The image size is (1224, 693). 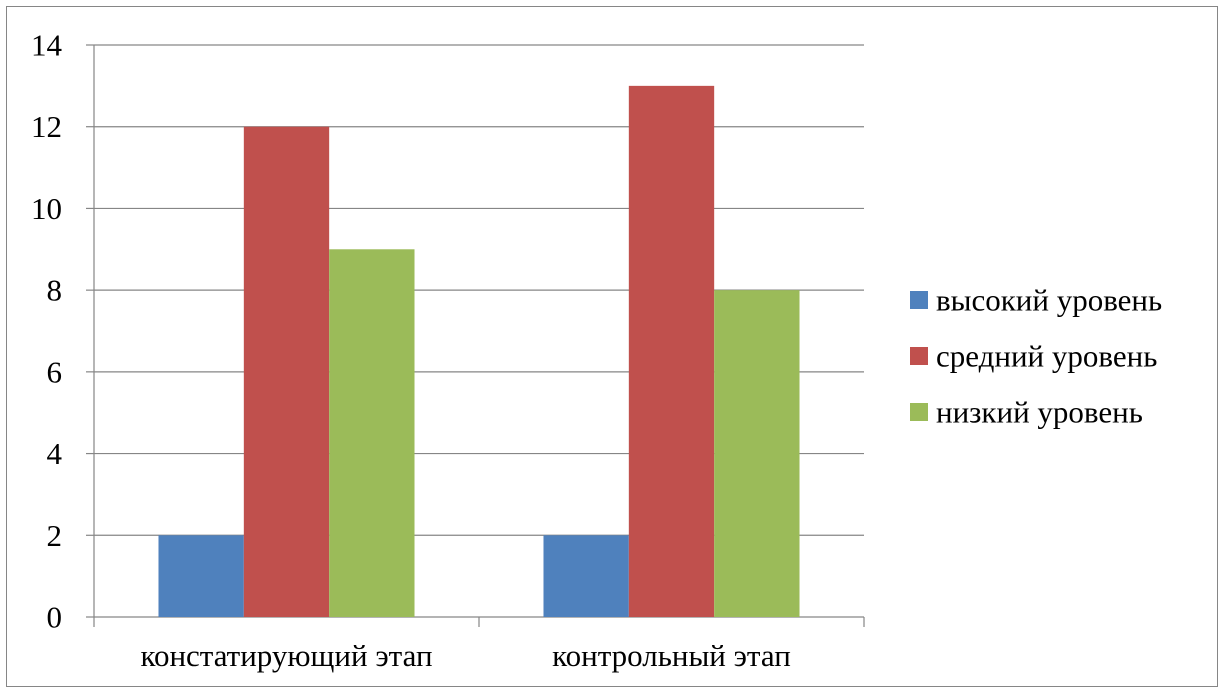 I want to click on x-category-label: контрольный этап, so click(x=671, y=655).